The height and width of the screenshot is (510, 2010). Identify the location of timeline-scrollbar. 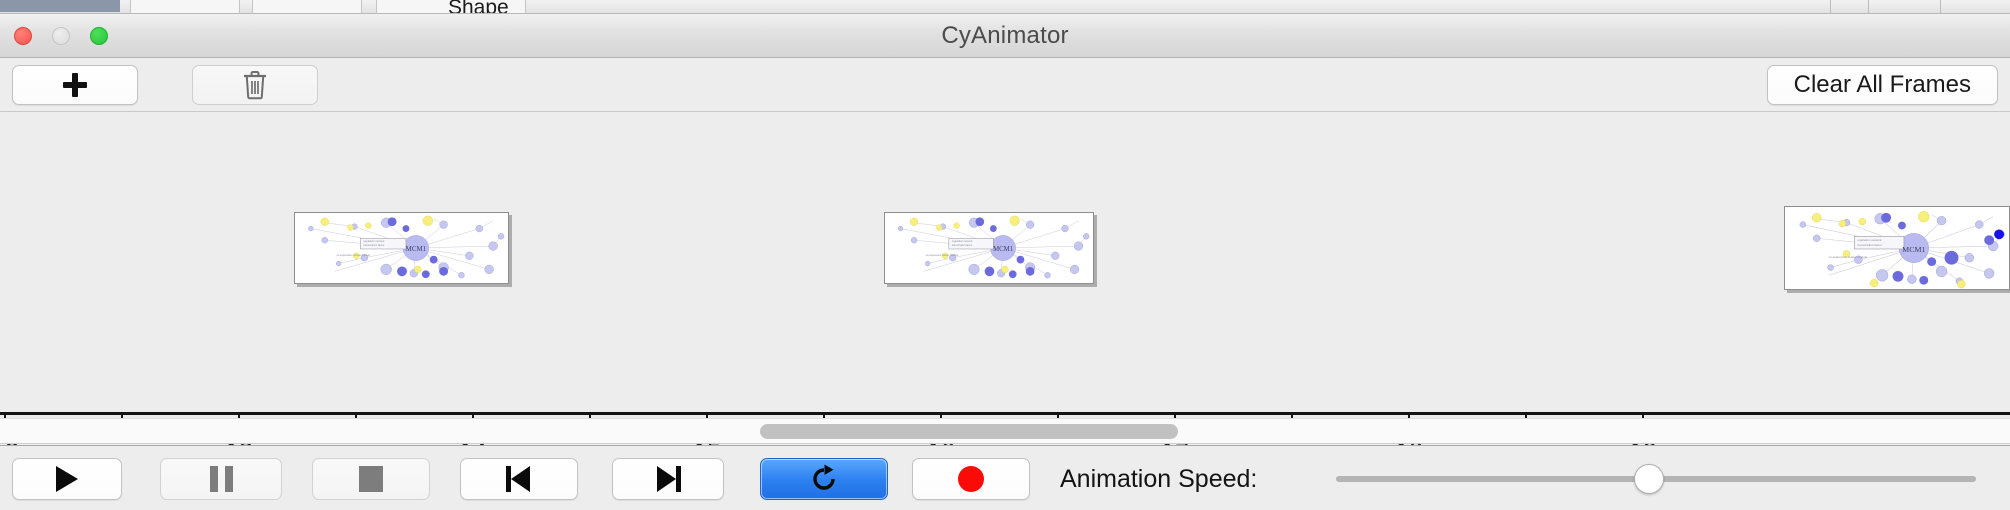
(1005, 431).